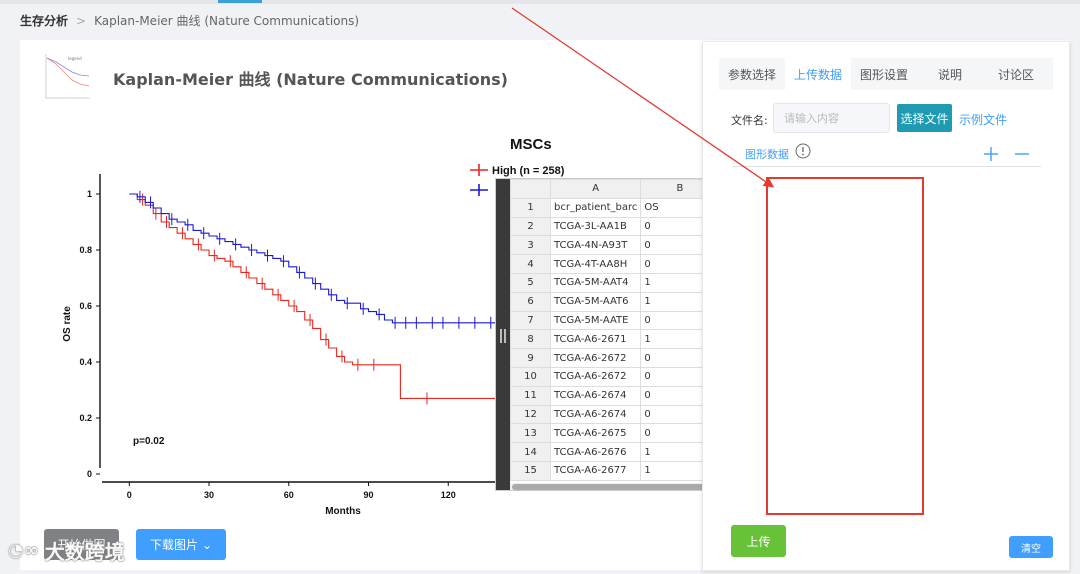 The width and height of the screenshot is (1080, 574). Describe the element at coordinates (530, 452) in the screenshot. I see `row-header: 14` at that location.